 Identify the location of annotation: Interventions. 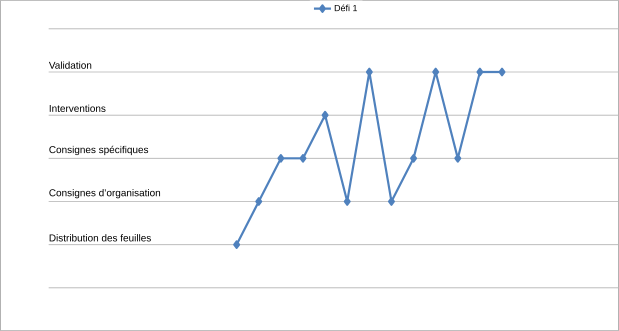
(78, 108).